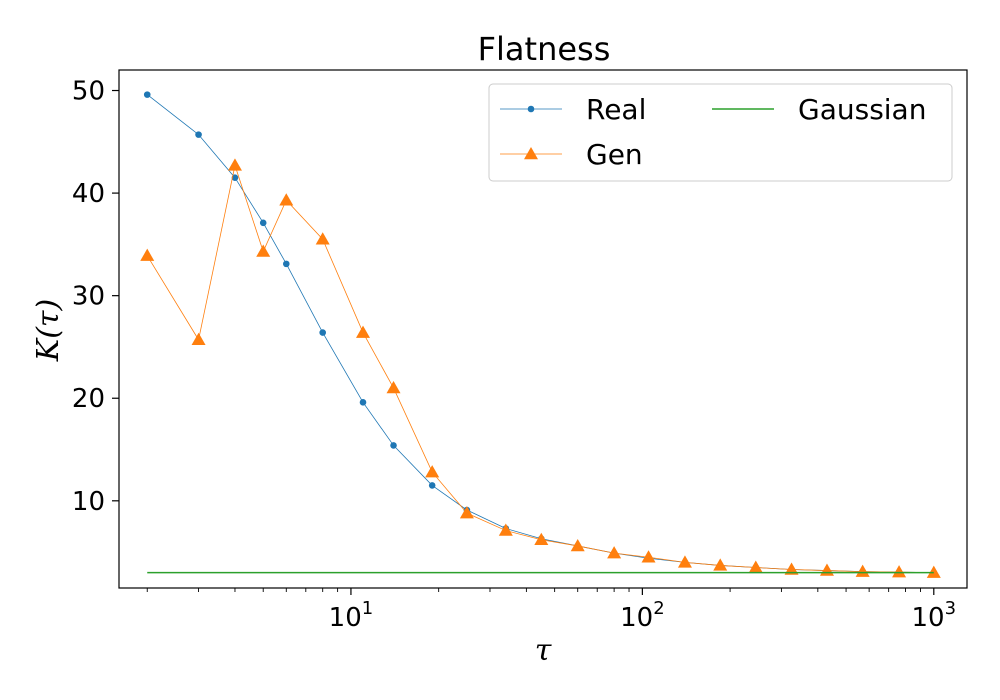 The image size is (1000, 700). What do you see at coordinates (616, 109) in the screenshot?
I see `legend-label-real: Real` at bounding box center [616, 109].